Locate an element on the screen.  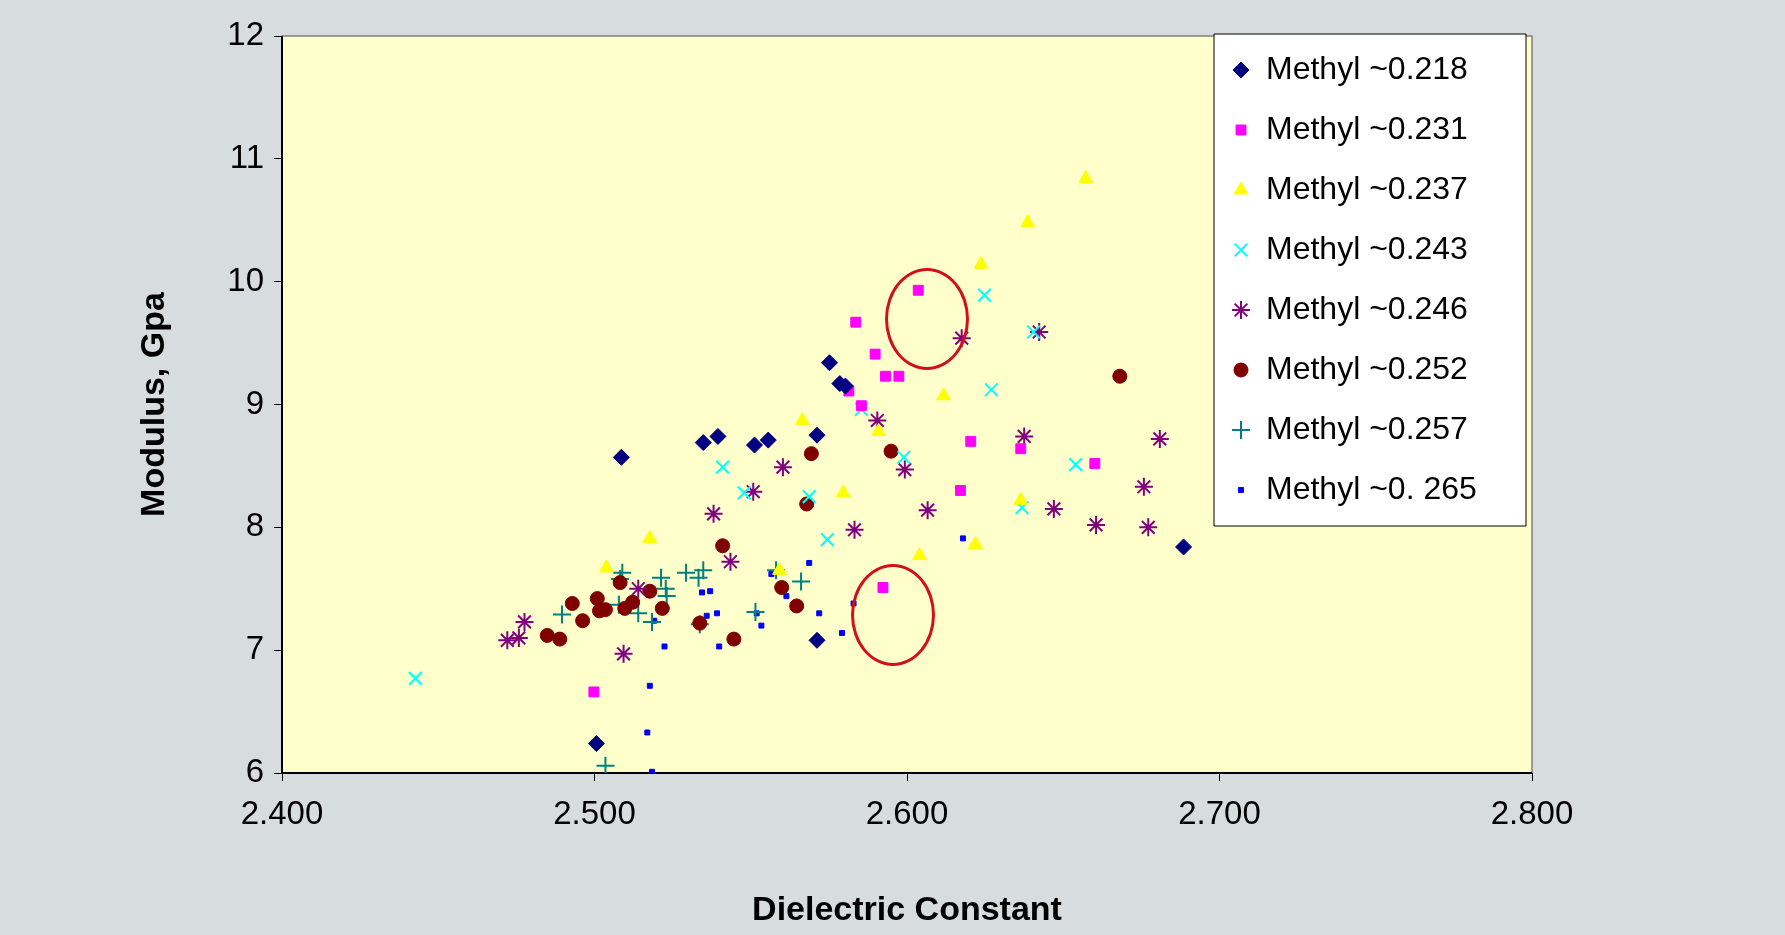
y-tick-label: 12 is located at coordinates (245, 34).